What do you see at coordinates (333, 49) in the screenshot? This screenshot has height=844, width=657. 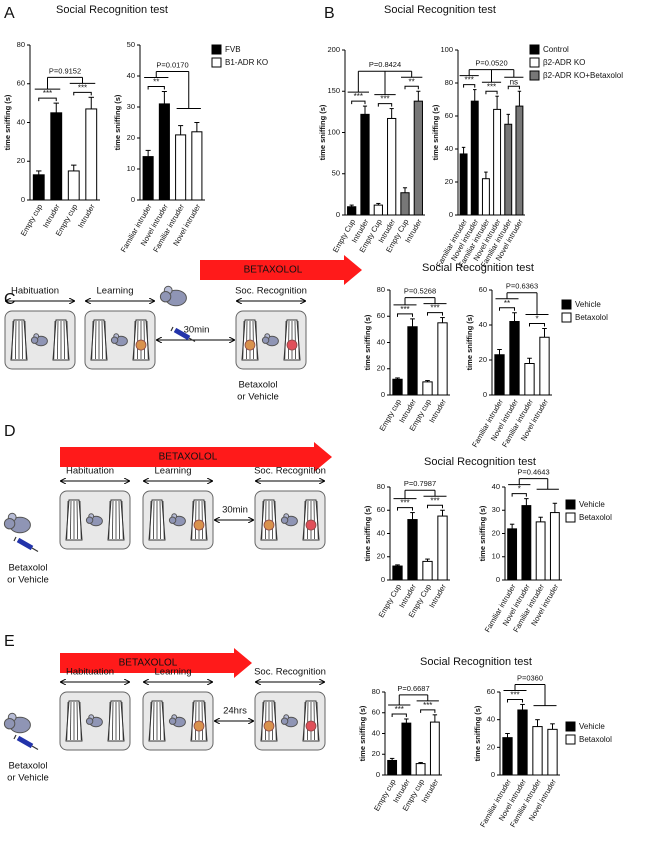 I see `y-tick-label: 200` at bounding box center [333, 49].